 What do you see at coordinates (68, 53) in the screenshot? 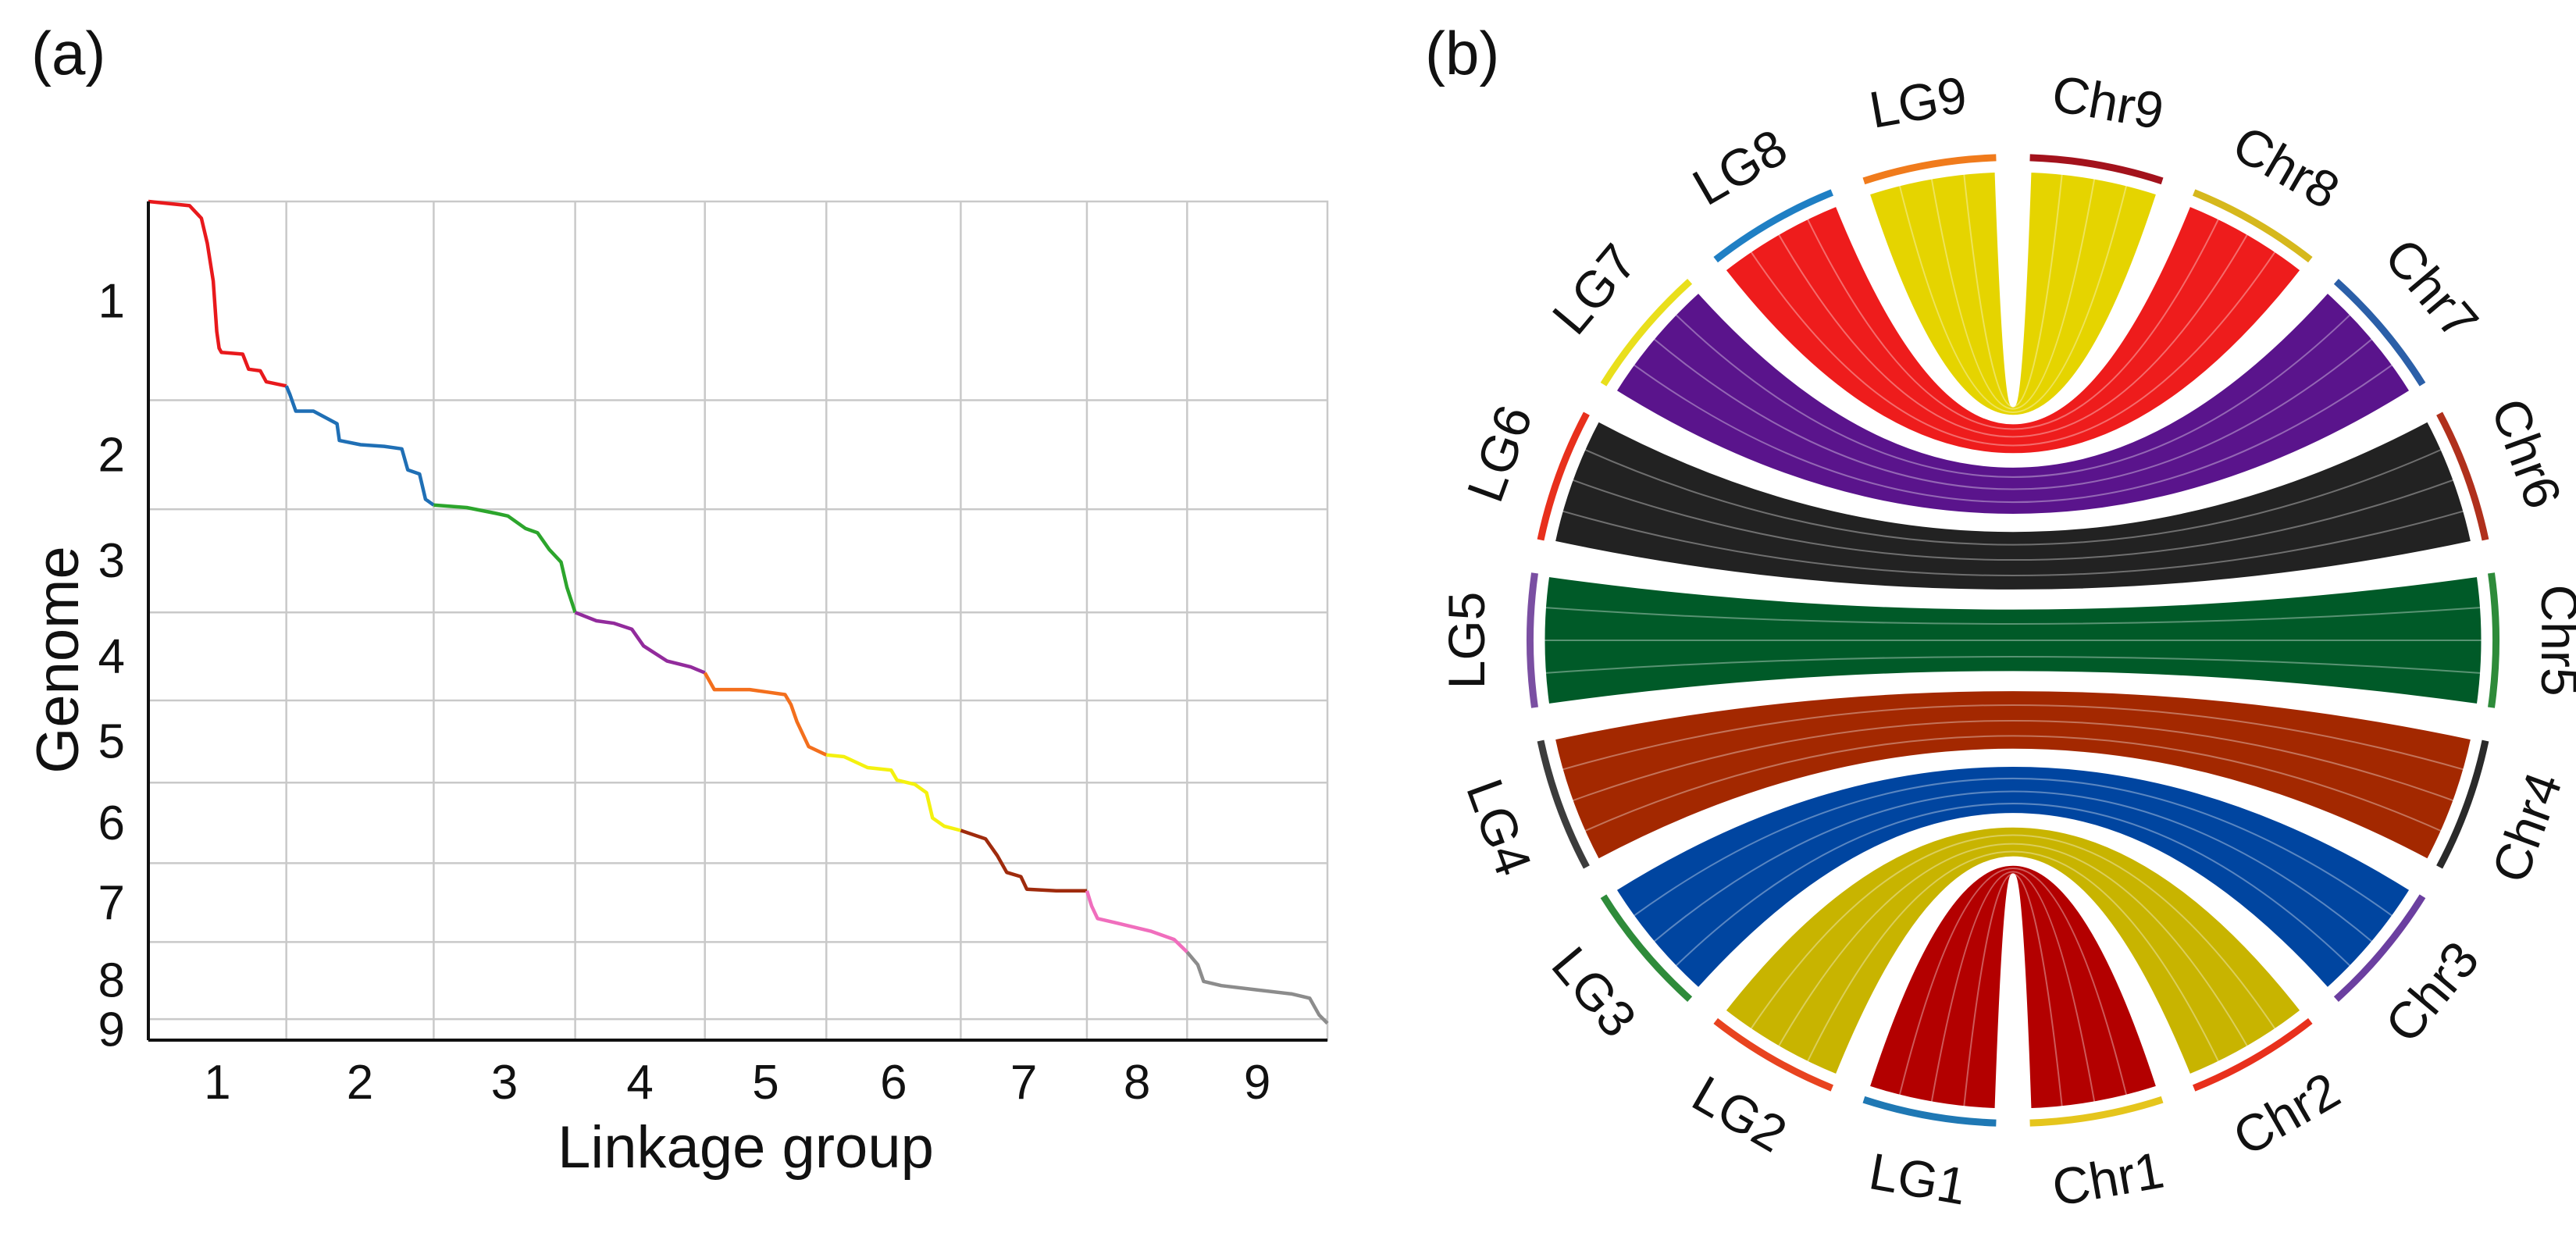
I see `panel-a-label: (a)` at bounding box center [68, 53].